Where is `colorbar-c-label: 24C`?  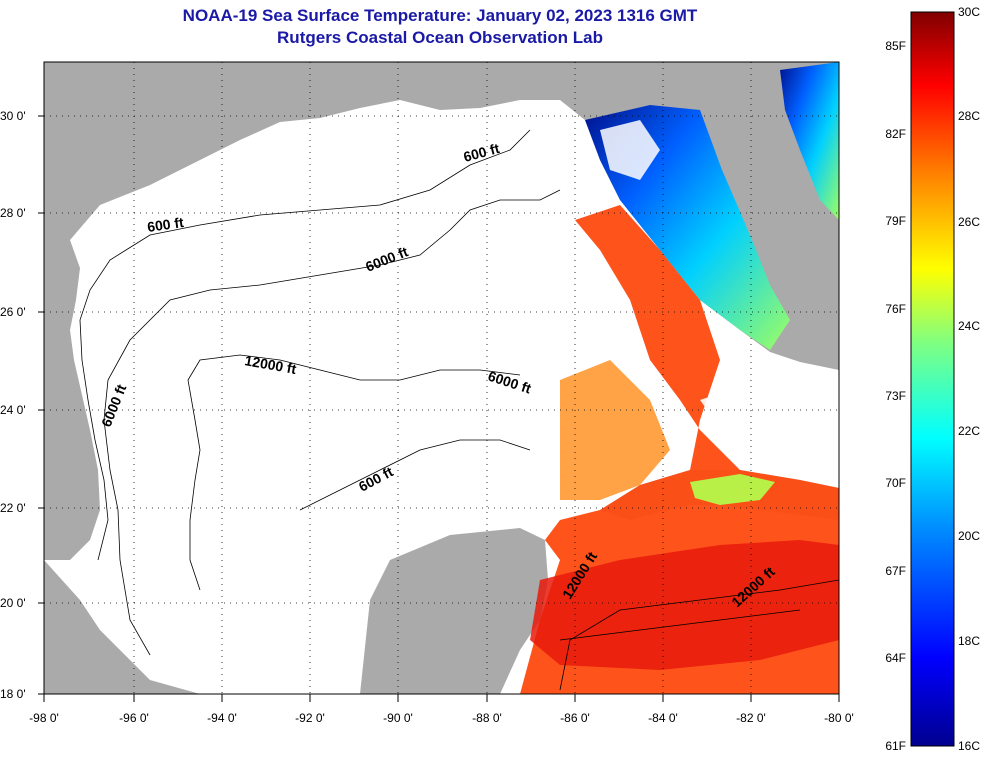 colorbar-c-label: 24C is located at coordinates (969, 326).